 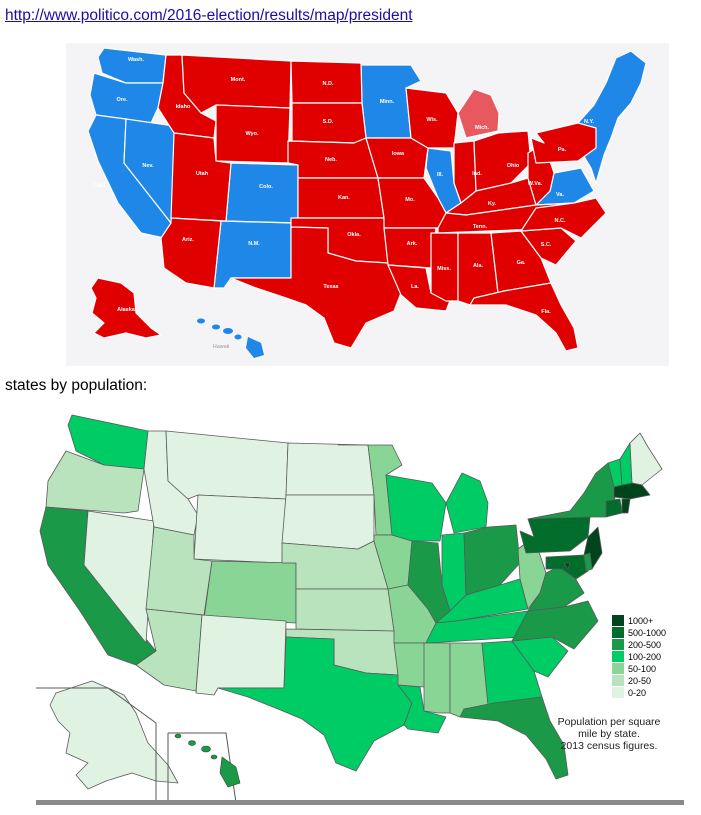 What do you see at coordinates (609, 746) in the screenshot?
I see `caption-line-3: 2013 census figures.` at bounding box center [609, 746].